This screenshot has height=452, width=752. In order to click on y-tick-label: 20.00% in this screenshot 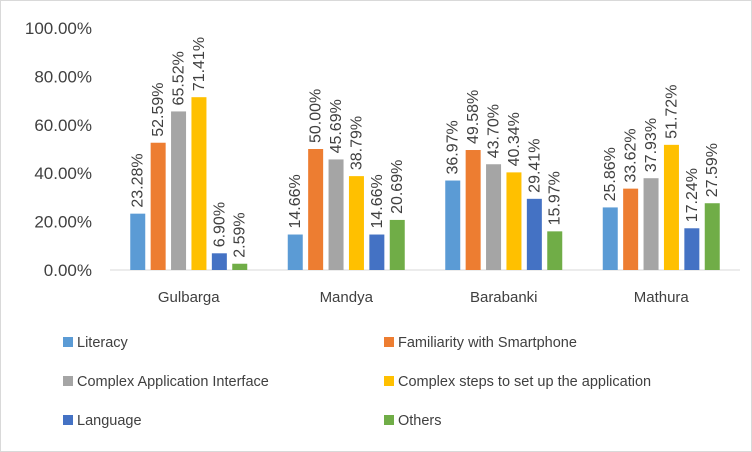, I will do `click(63, 222)`.